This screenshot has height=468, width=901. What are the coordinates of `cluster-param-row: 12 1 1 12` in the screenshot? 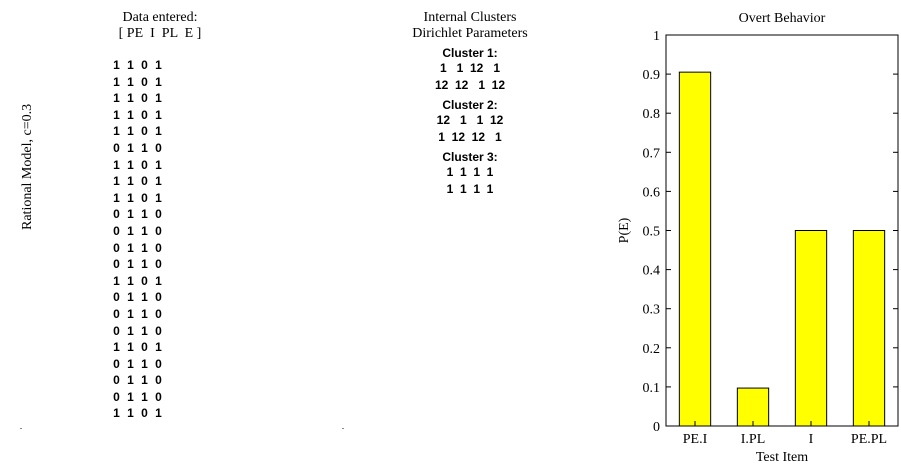 It's located at (470, 120).